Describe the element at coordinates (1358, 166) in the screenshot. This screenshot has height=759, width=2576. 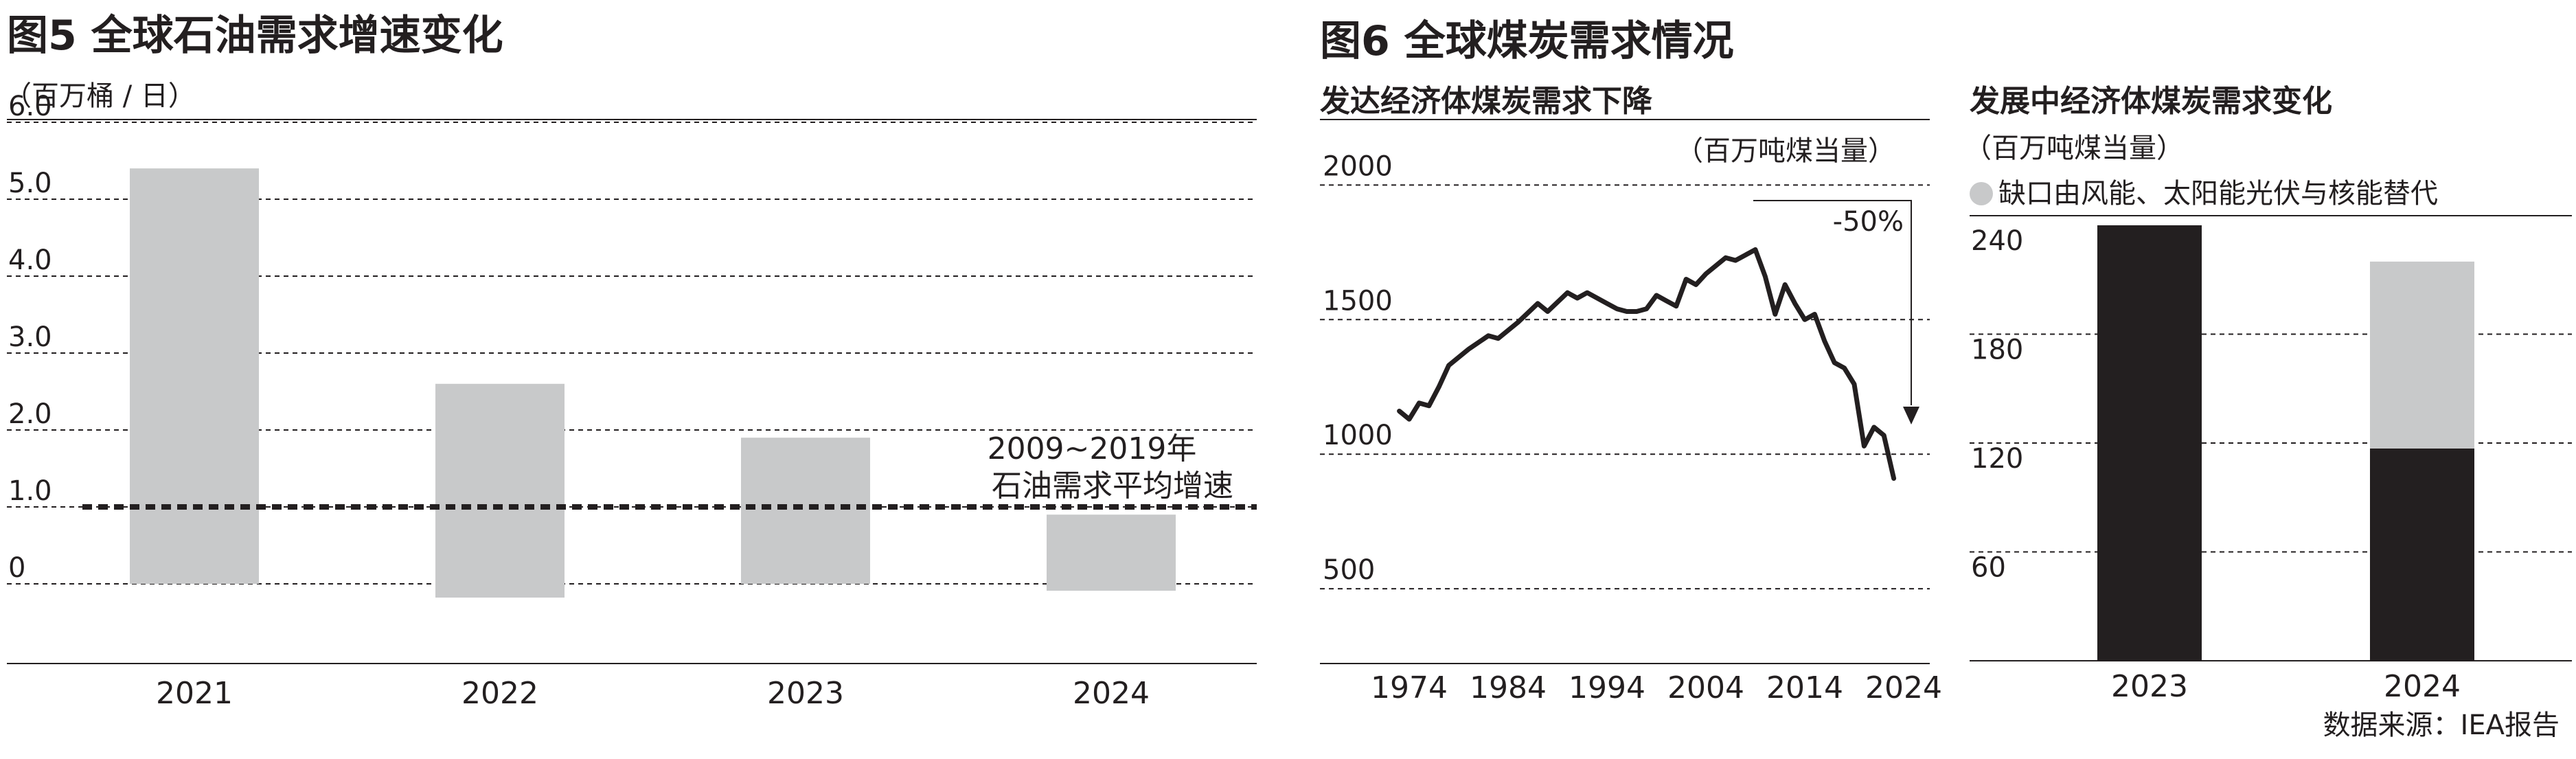
I see `fig6-left-y-tick-label: 2000` at that location.